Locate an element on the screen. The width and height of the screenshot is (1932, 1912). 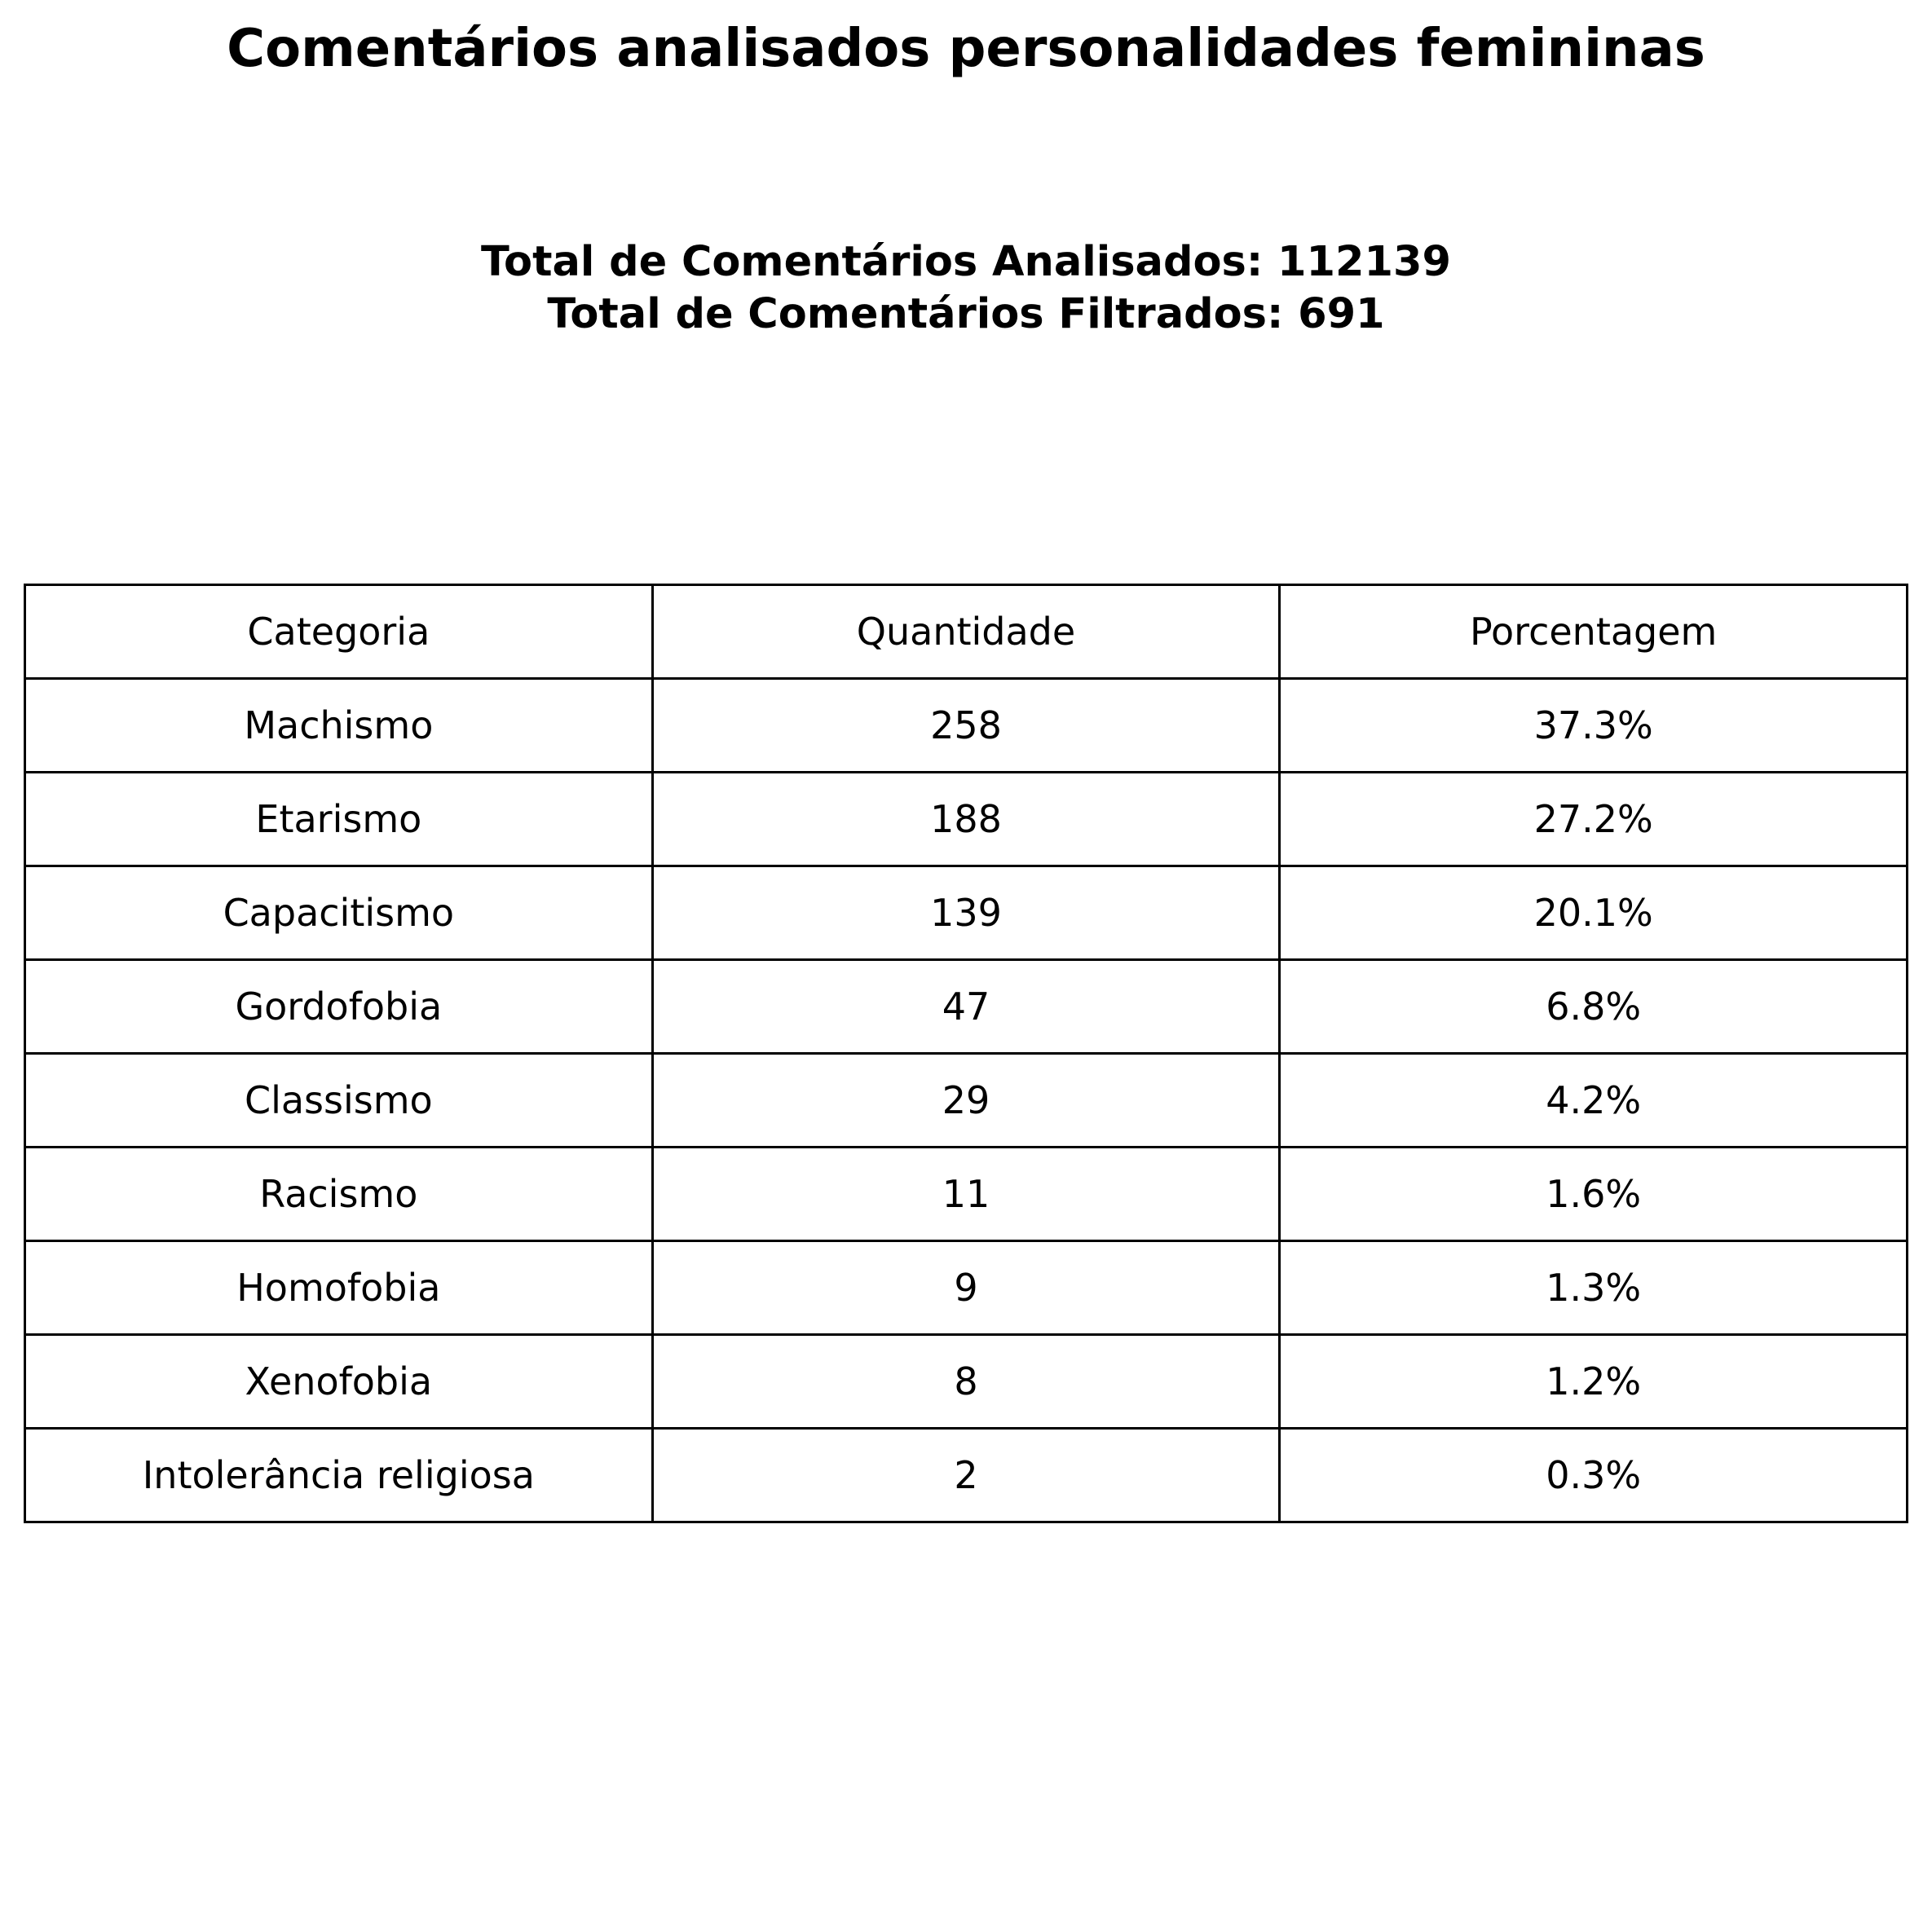
table-header-row: Categoria Quantidade Porcentagem is located at coordinates (966, 632).